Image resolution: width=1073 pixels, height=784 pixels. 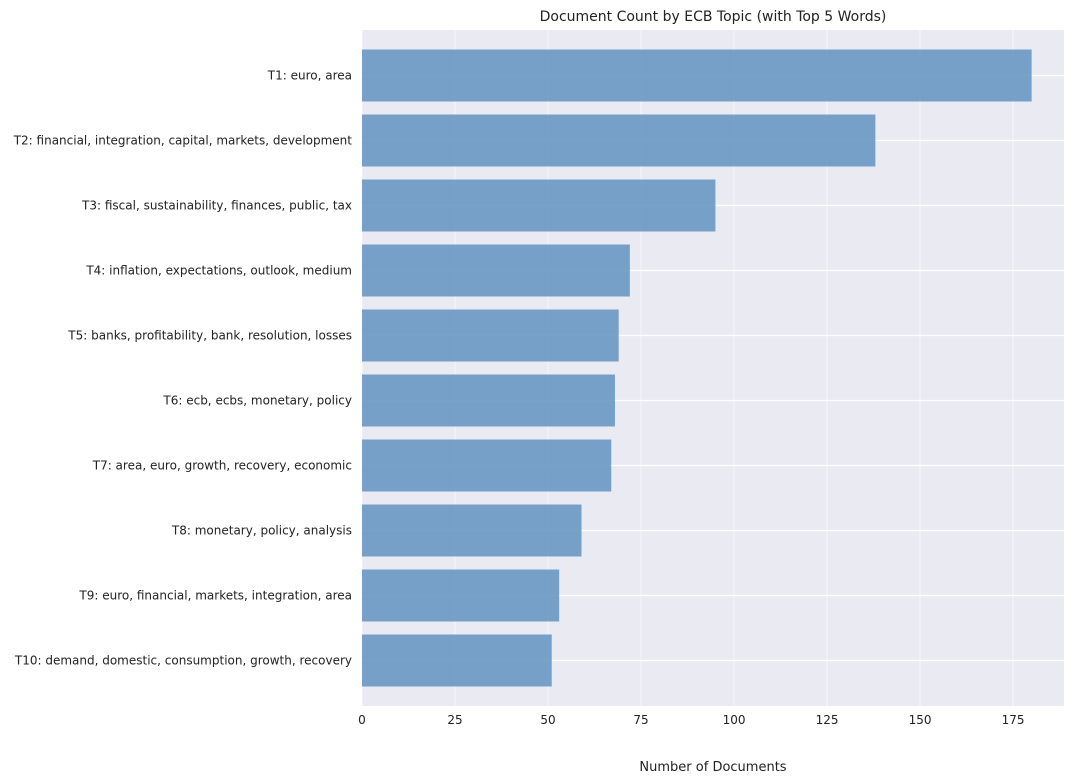 I want to click on x-tick-label: 150, so click(x=920, y=720).